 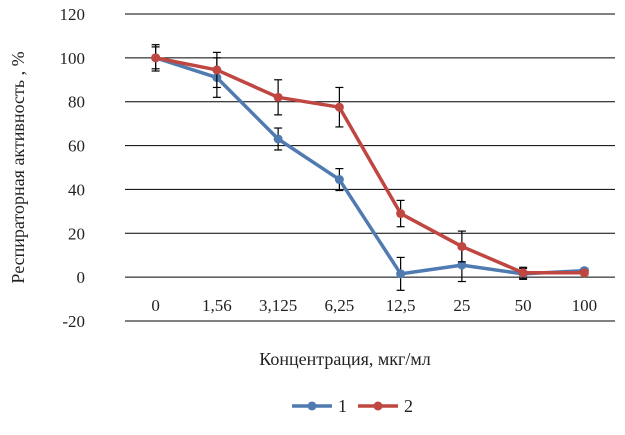 What do you see at coordinates (76, 189) in the screenshot?
I see `y-tick-label: 40` at bounding box center [76, 189].